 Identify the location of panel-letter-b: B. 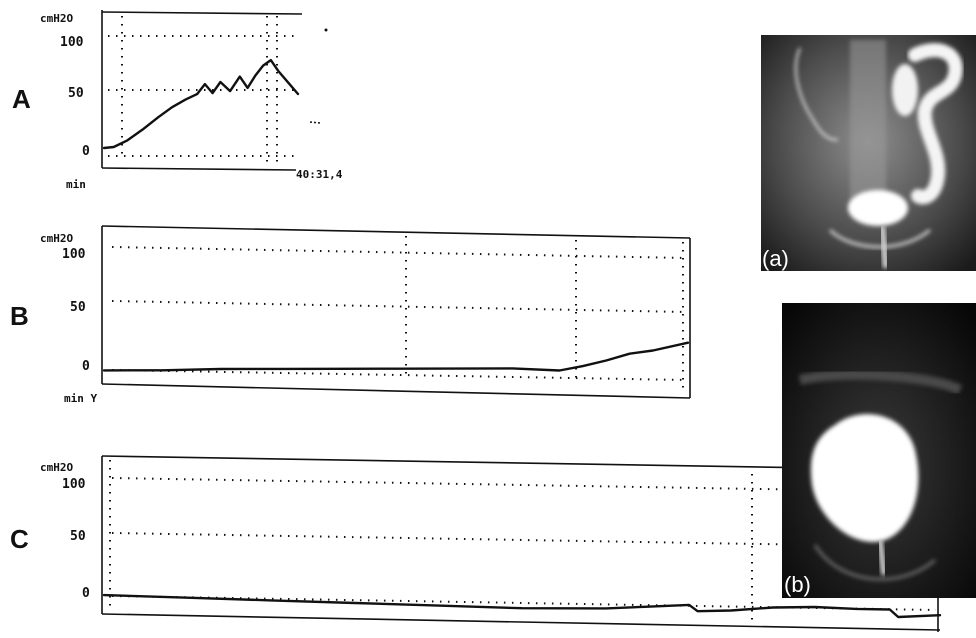
(19, 316).